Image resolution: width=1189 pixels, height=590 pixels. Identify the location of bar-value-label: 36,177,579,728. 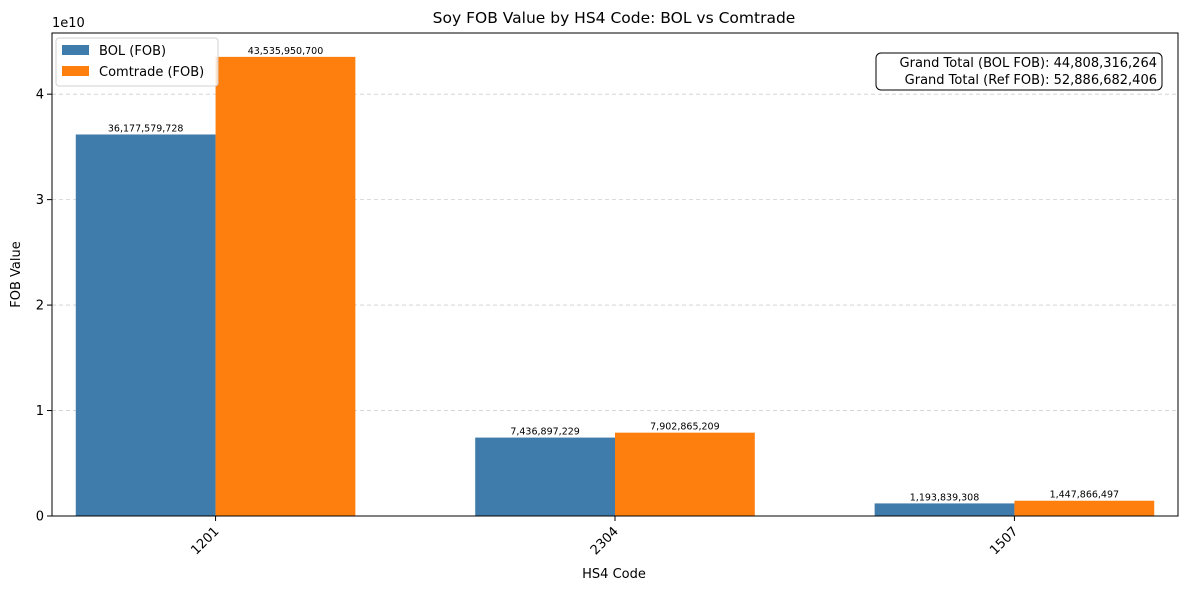
(146, 128).